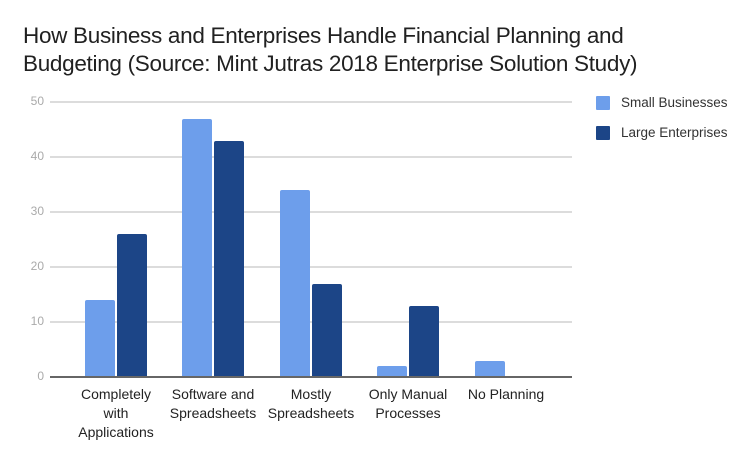 This screenshot has width=750, height=464. I want to click on legend-label: Small Businesses, so click(674, 102).